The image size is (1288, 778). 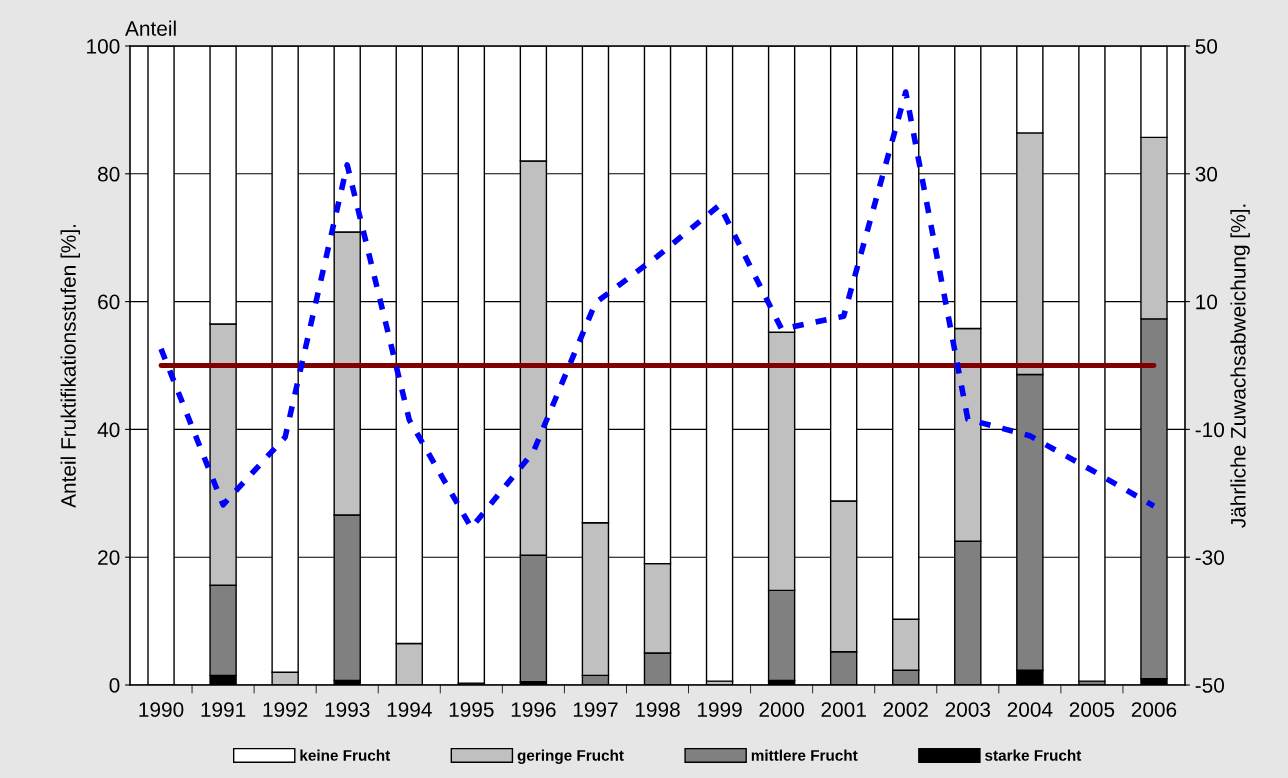 I want to click on y-tick-label: 20, so click(x=109, y=557).